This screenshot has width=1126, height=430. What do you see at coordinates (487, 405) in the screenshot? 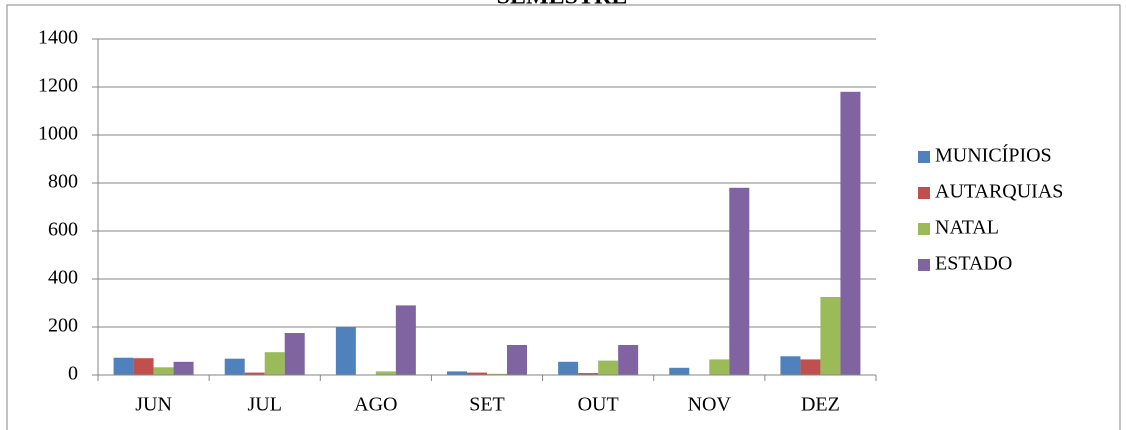
I see `x-tick-label: SET` at bounding box center [487, 405].